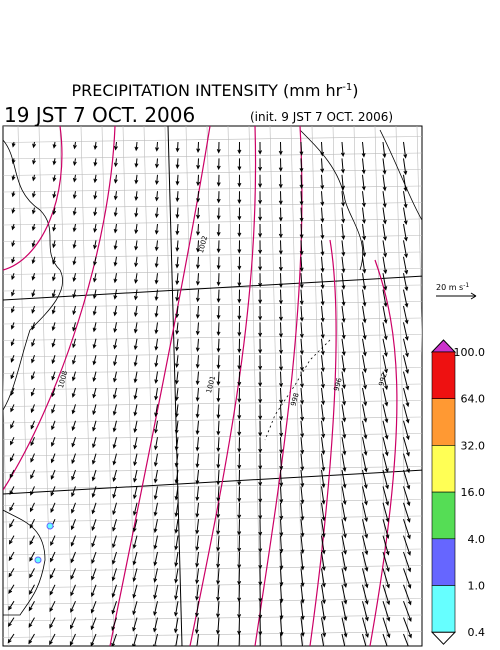 The image size is (500, 650). Describe the element at coordinates (347, 87) in the screenshot. I see `title-sup: -1` at that location.